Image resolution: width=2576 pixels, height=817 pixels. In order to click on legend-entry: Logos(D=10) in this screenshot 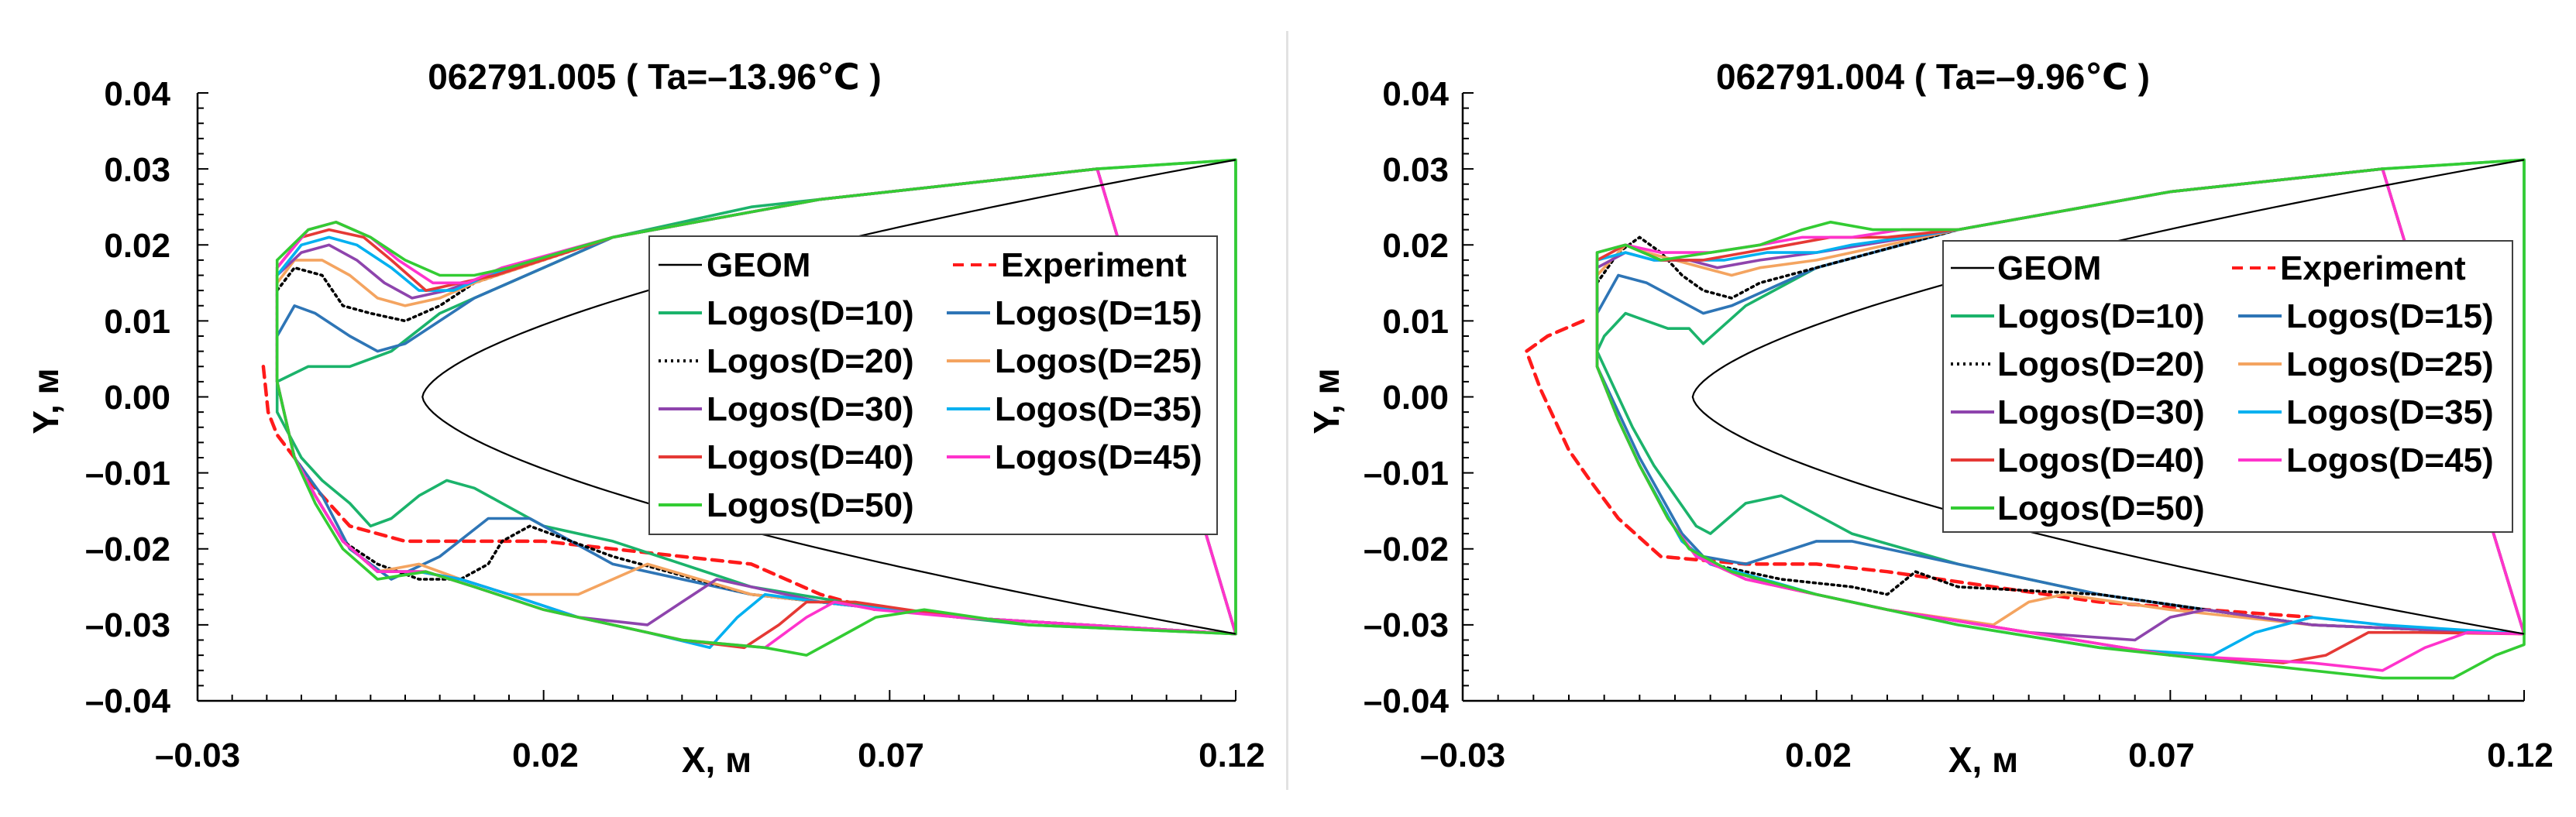, I will do `click(786, 313)`.